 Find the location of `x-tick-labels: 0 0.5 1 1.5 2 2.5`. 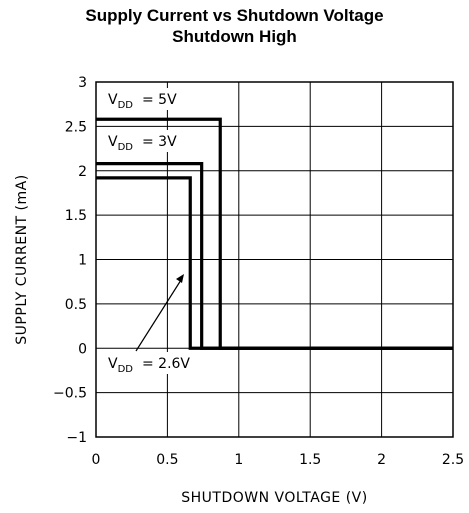

x-tick-labels: 0 0.5 1 1.5 2 2.5 is located at coordinates (278, 460).